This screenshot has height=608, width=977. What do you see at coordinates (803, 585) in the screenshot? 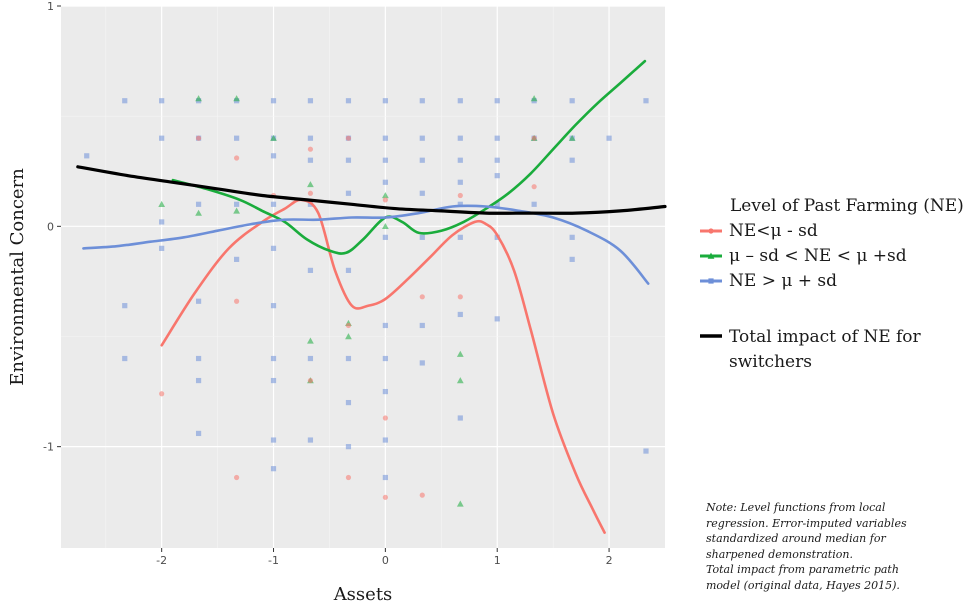
I see `footnote-line: model (original data, Hayes 2015).` at bounding box center [803, 585].